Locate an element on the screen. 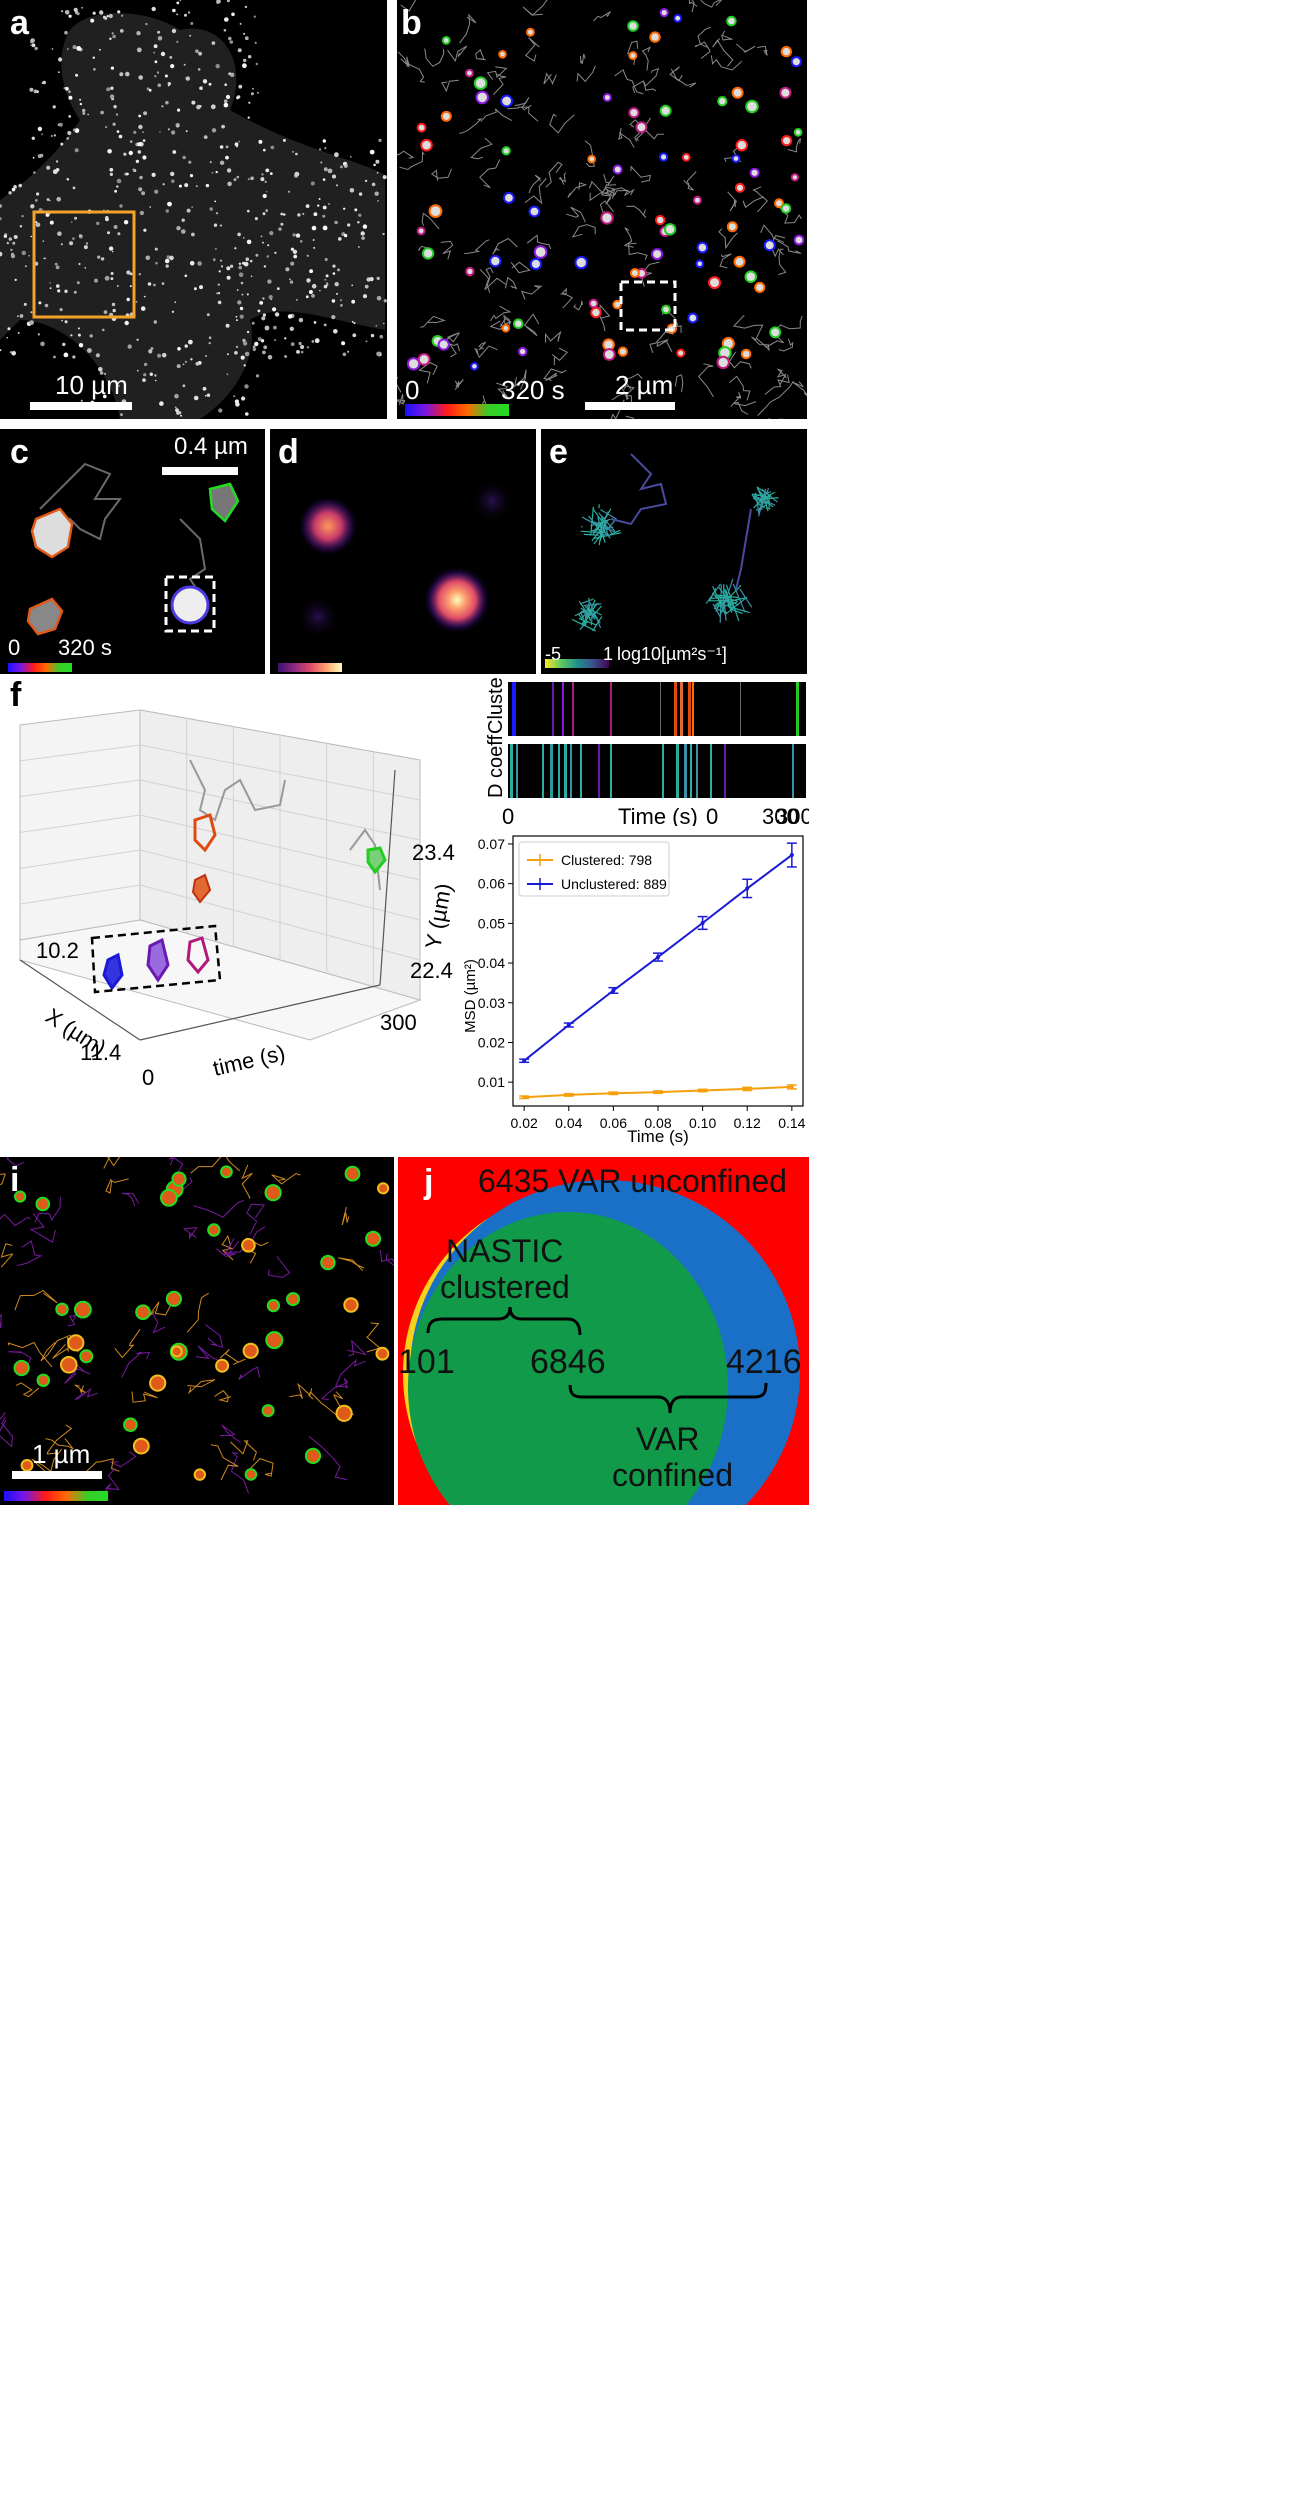 The height and width of the screenshot is (2505, 1289). cluster-event is located at coordinates (693, 709).